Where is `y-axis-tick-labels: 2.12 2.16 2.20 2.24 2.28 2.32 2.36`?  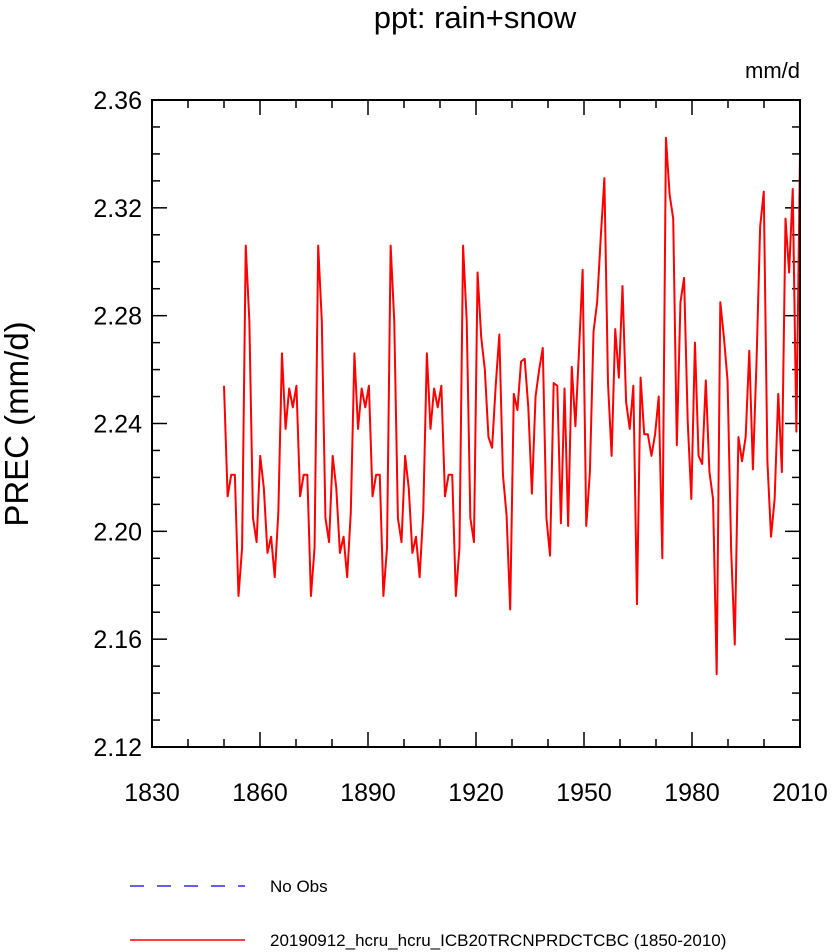
y-axis-tick-labels: 2.12 2.16 2.20 2.24 2.28 2.32 2.36 is located at coordinates (117, 424).